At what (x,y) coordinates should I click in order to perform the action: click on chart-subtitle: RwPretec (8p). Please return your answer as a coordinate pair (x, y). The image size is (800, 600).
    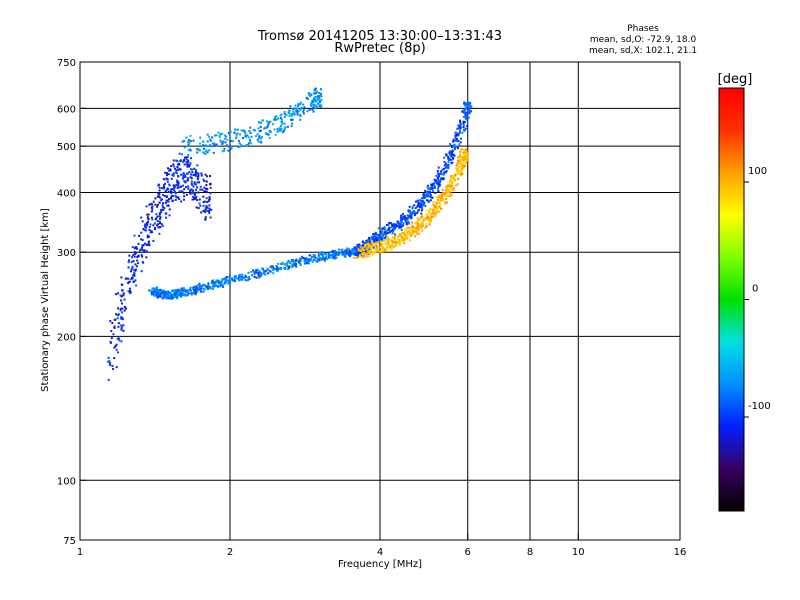
    Looking at the image, I should click on (379, 48).